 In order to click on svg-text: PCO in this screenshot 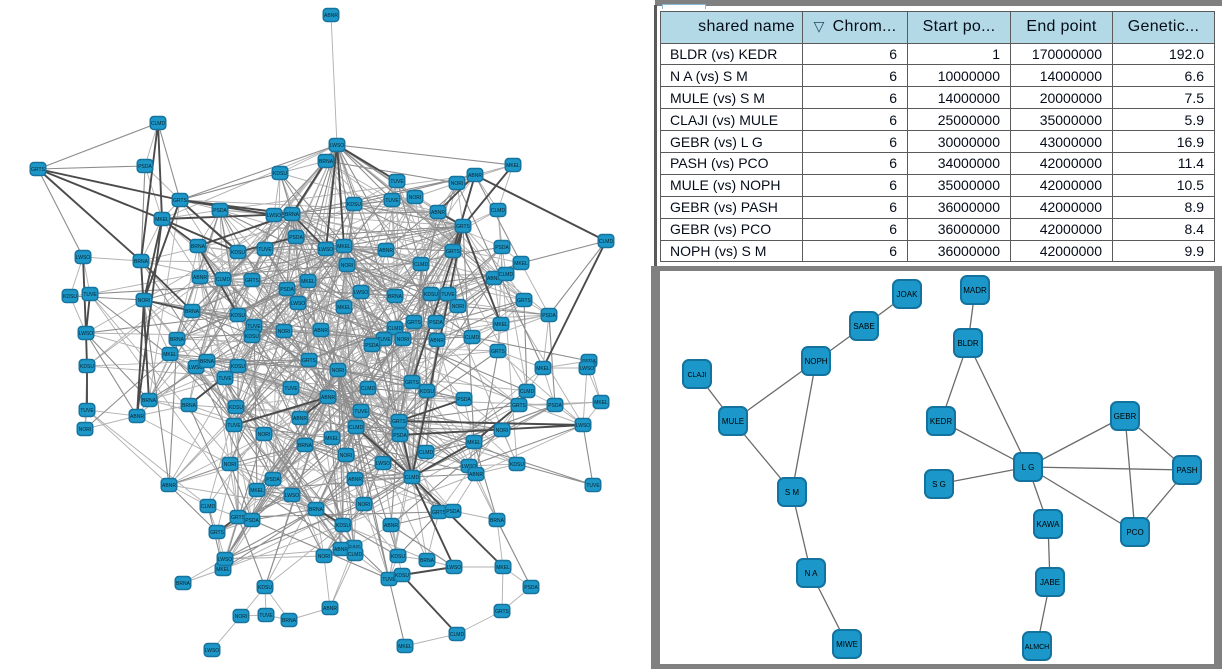, I will do `click(1134, 532)`.